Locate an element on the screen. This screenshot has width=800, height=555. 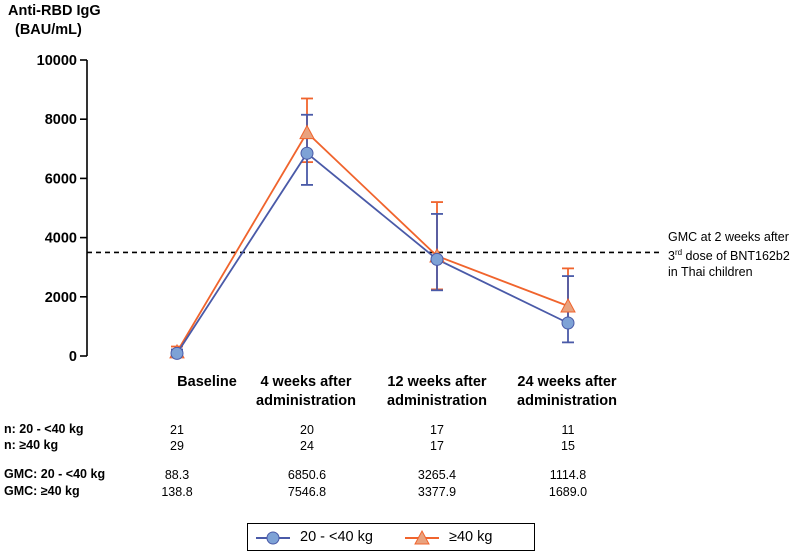
reference-label-dose-number: 3 is located at coordinates (671, 256).